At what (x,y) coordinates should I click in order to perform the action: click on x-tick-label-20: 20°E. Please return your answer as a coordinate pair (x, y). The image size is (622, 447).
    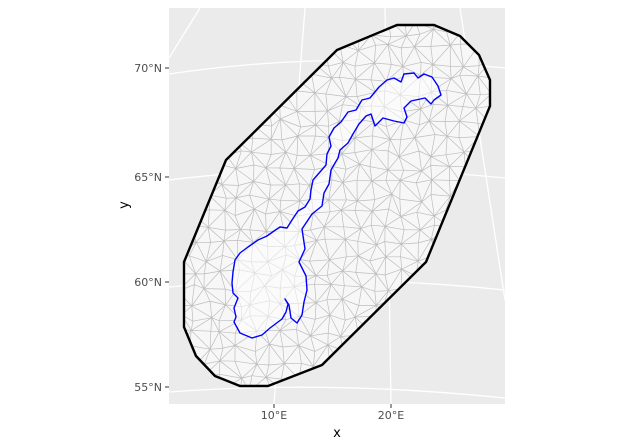
    Looking at the image, I should click on (391, 415).